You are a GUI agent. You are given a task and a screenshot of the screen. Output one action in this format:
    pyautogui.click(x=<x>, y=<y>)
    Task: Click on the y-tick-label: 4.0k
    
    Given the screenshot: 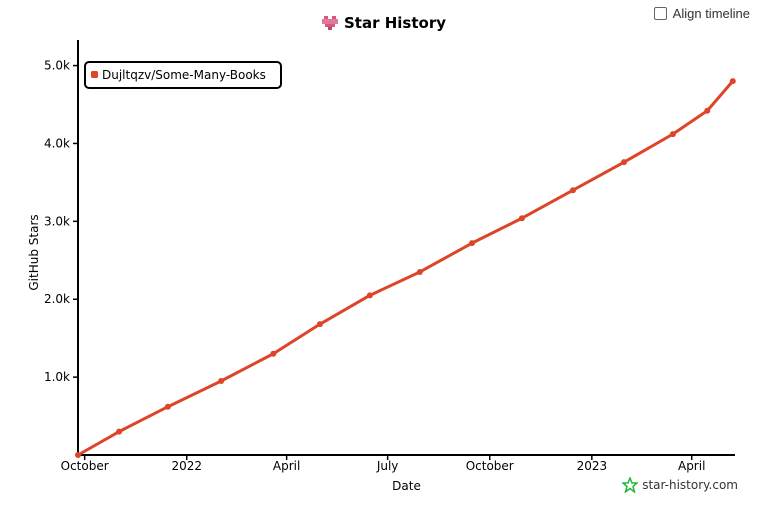 What is the action you would take?
    pyautogui.click(x=57, y=143)
    